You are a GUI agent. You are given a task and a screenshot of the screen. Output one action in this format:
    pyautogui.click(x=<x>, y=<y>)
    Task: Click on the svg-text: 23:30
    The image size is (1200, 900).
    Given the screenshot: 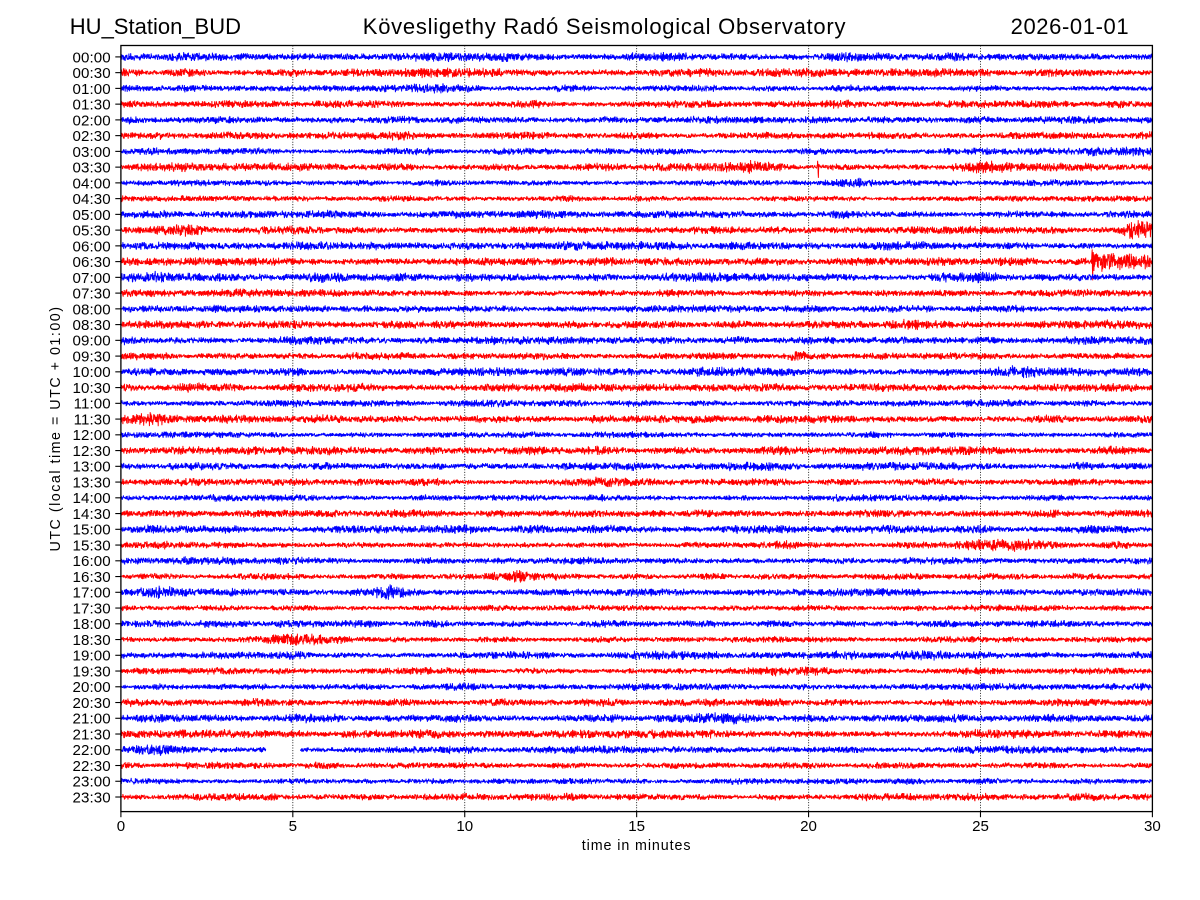 What is the action you would take?
    pyautogui.click(x=92, y=797)
    